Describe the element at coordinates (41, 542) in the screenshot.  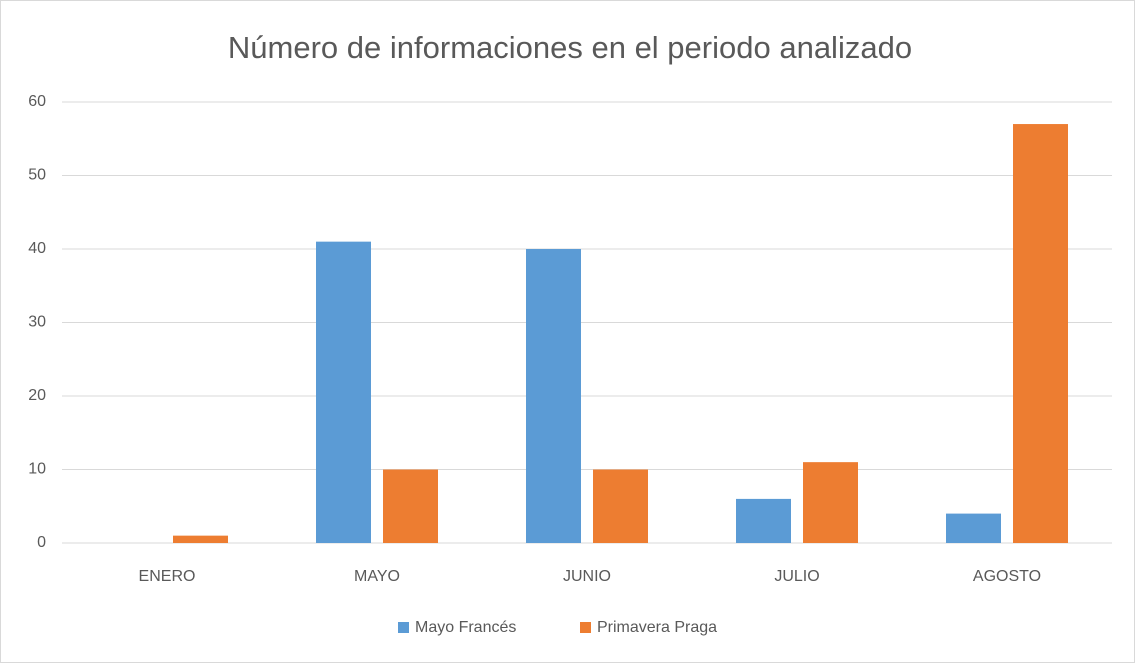
I see `y-tick-label: 0` at that location.